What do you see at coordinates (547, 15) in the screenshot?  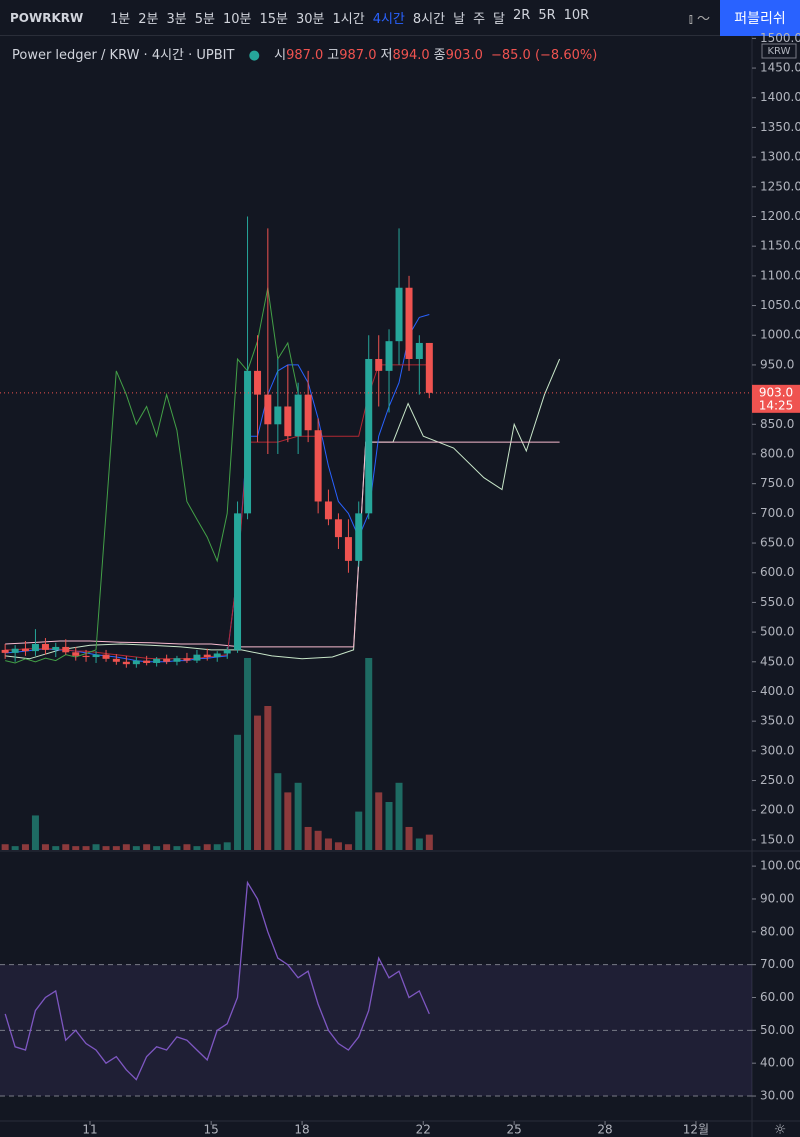 I see `interval: 5R` at bounding box center [547, 15].